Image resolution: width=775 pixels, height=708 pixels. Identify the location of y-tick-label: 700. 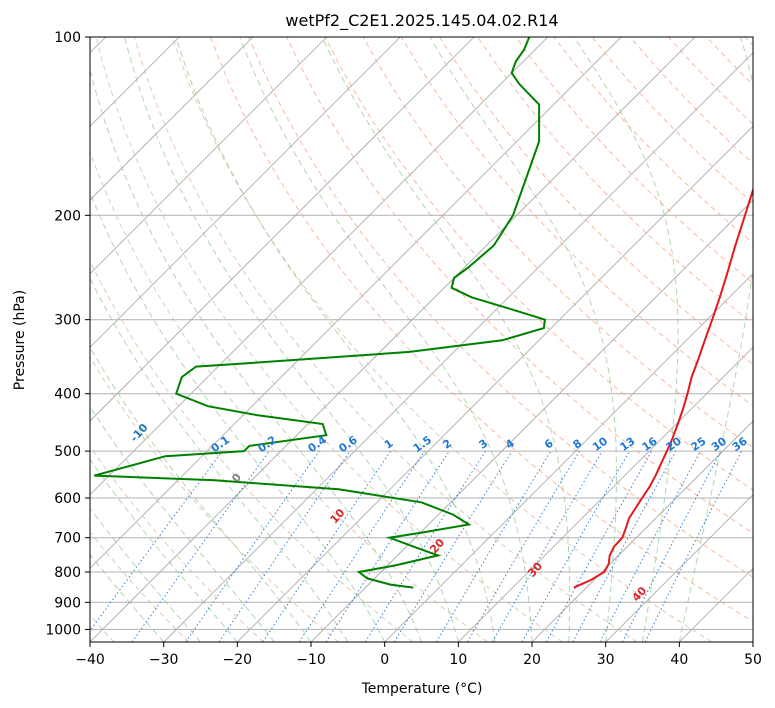
(67, 539).